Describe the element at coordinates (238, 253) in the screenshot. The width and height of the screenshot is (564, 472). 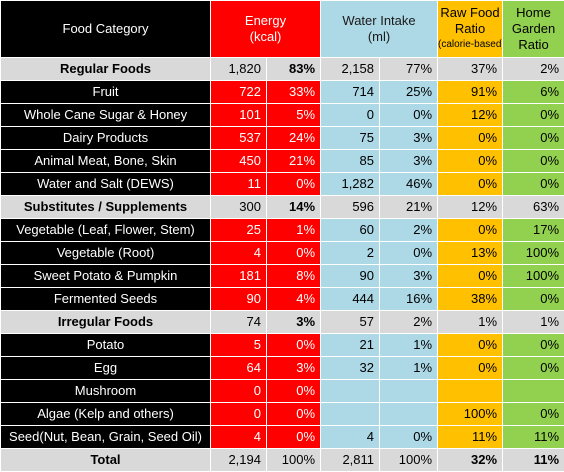
I see `energy-value-cell: 4` at that location.